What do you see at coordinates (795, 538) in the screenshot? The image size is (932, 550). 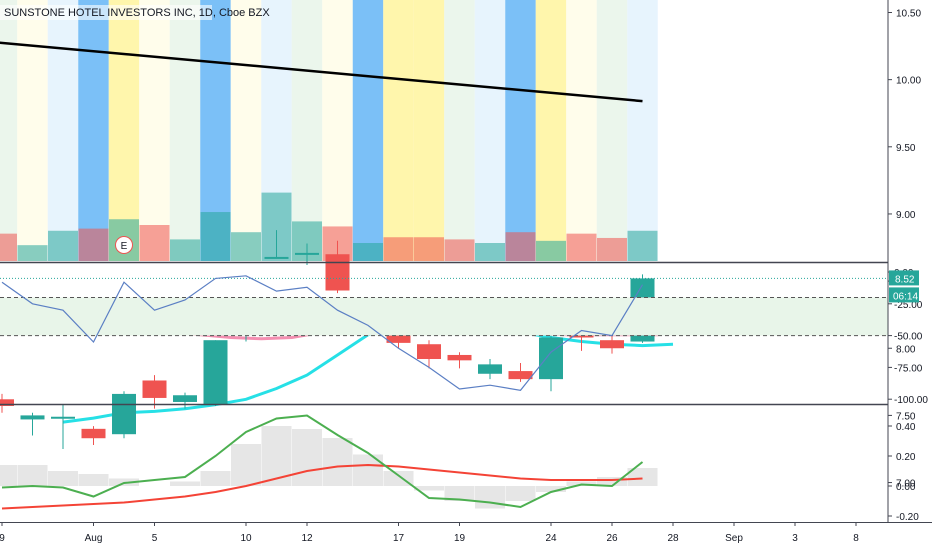 I see `time-tick-label: 3` at bounding box center [795, 538].